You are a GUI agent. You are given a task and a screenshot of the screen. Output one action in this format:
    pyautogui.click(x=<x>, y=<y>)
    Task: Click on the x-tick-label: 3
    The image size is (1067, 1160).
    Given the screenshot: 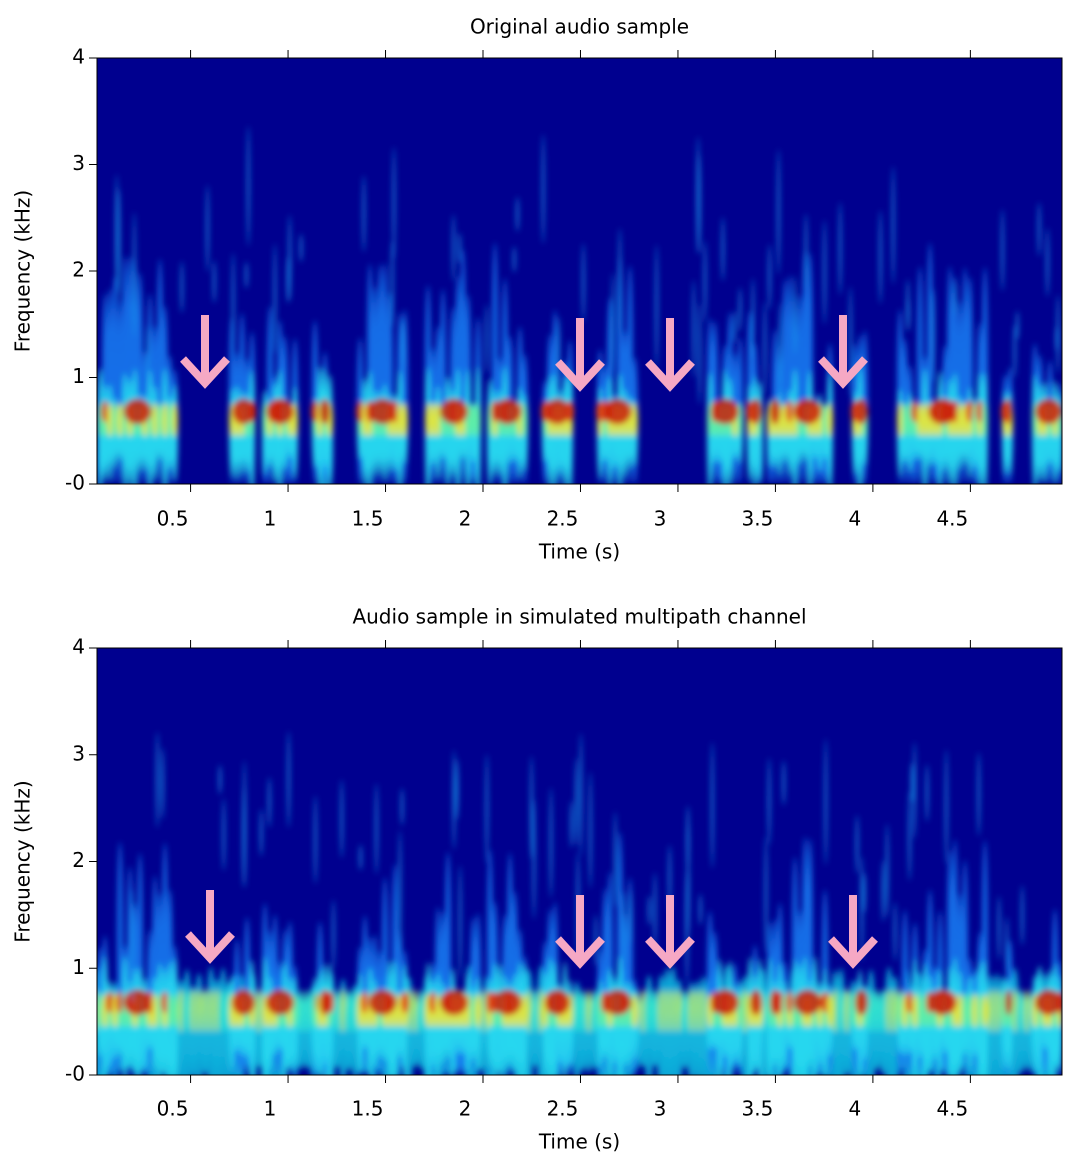 What is the action you would take?
    pyautogui.click(x=660, y=519)
    